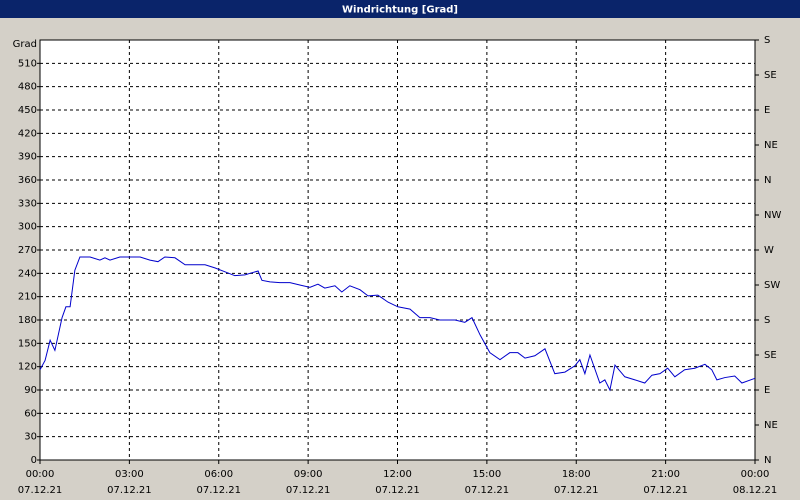 This screenshot has width=800, height=500. What do you see at coordinates (27, 343) in the screenshot?
I see `y-tick-label: 150` at bounding box center [27, 343].